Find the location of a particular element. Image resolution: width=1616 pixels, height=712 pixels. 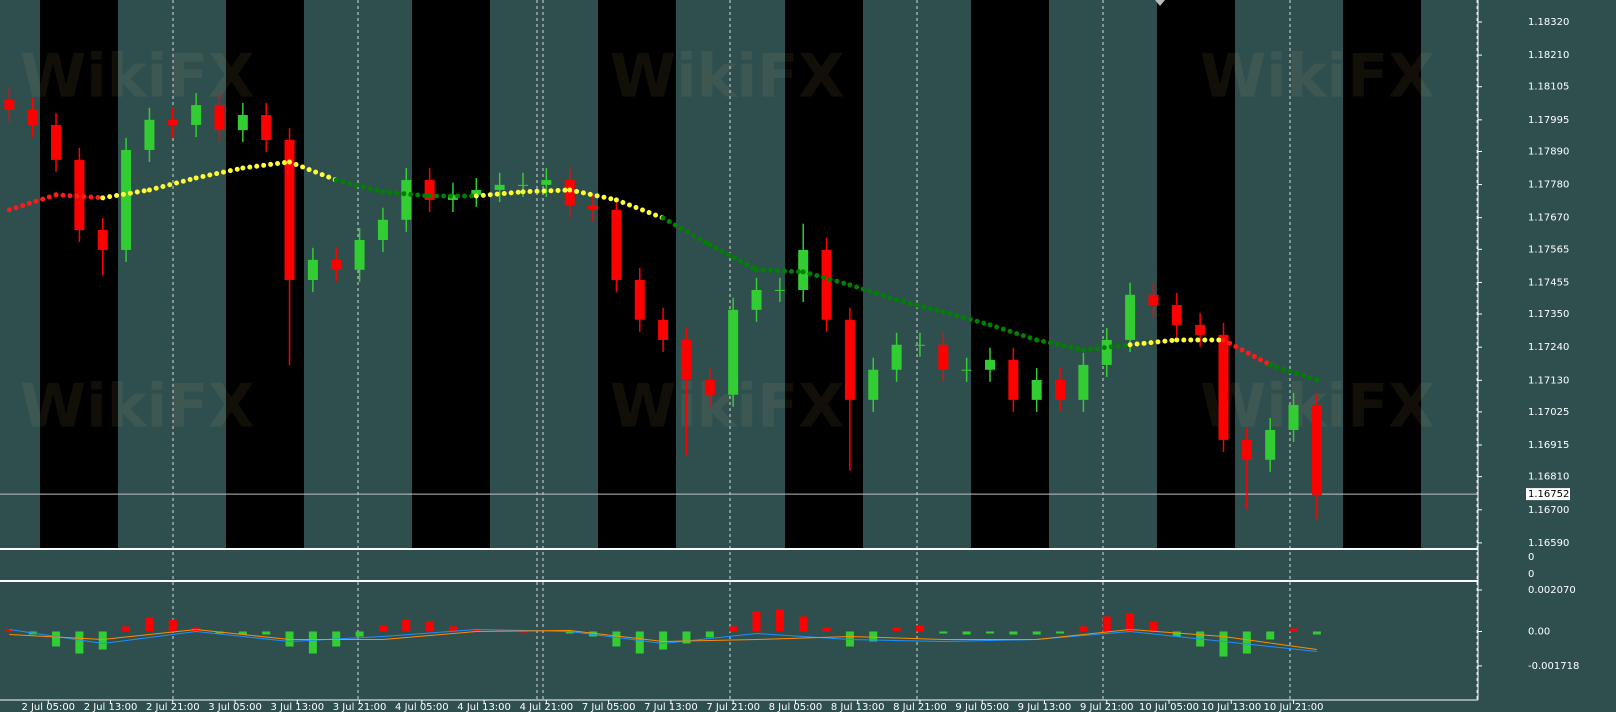

x-tick-label: 2 Jul 05:00 is located at coordinates (48, 707).